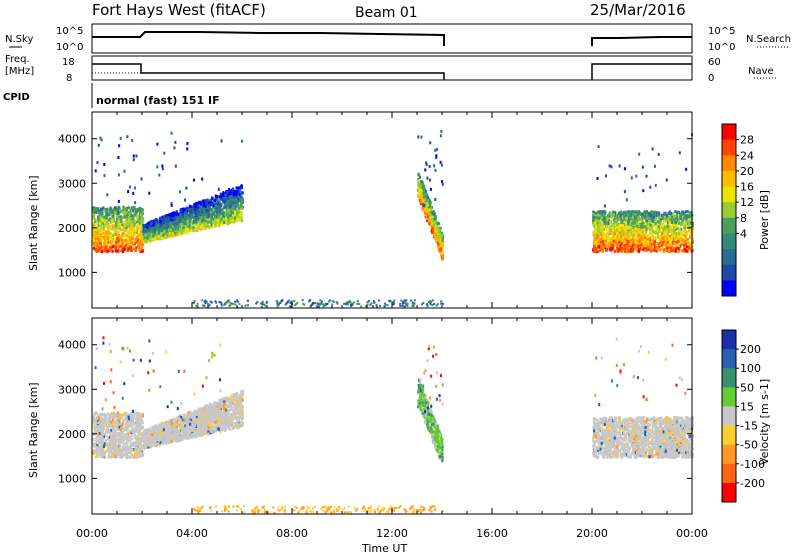 The width and height of the screenshot is (800, 554). What do you see at coordinates (19, 39) in the screenshot?
I see `noise-left-label: N.Sky` at bounding box center [19, 39].